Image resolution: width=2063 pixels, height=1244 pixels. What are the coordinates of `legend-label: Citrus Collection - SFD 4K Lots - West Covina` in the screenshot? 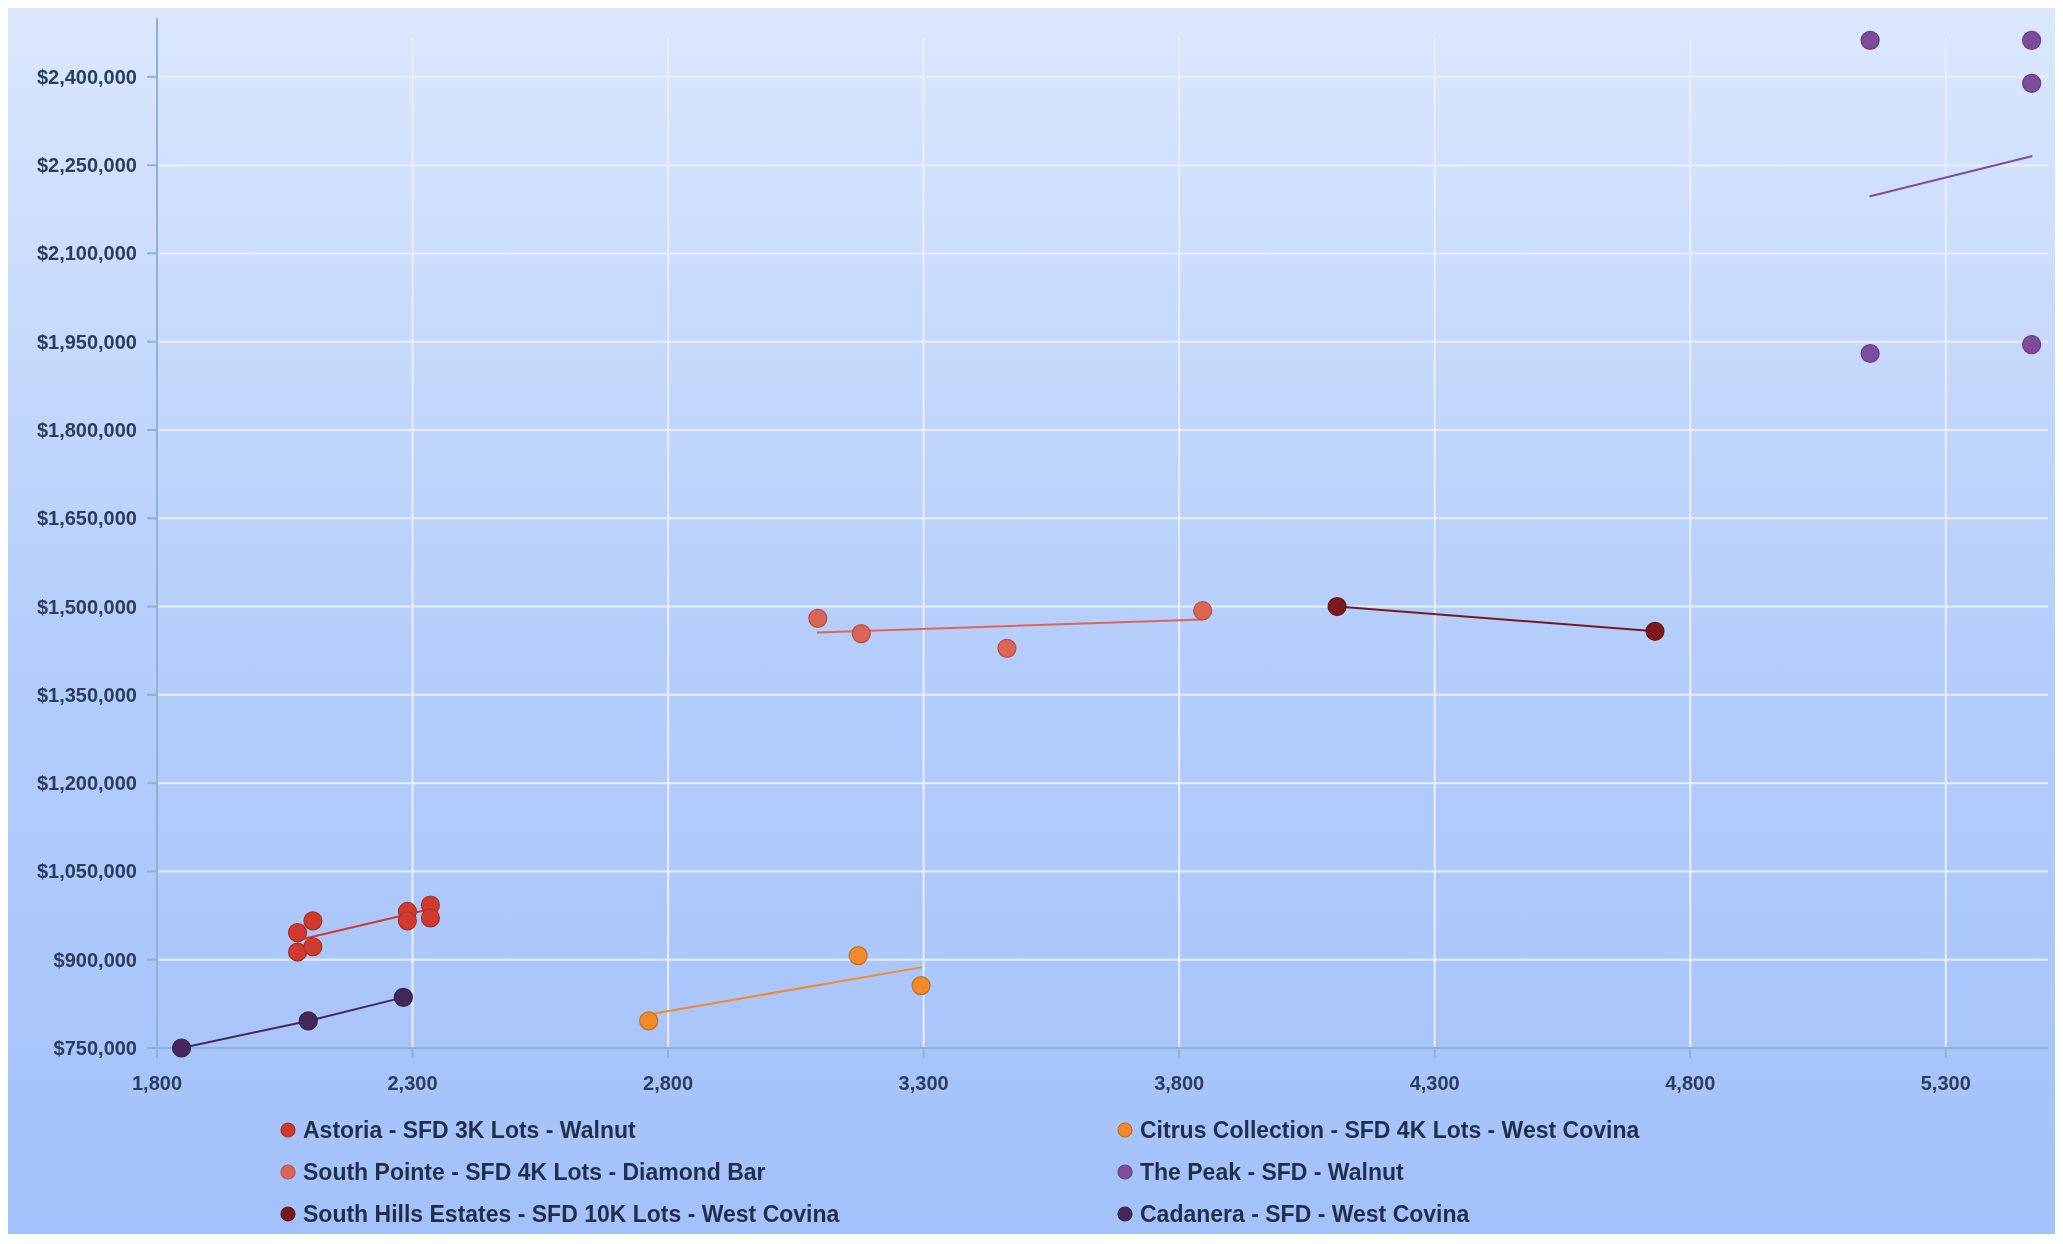 It's located at (1390, 1130).